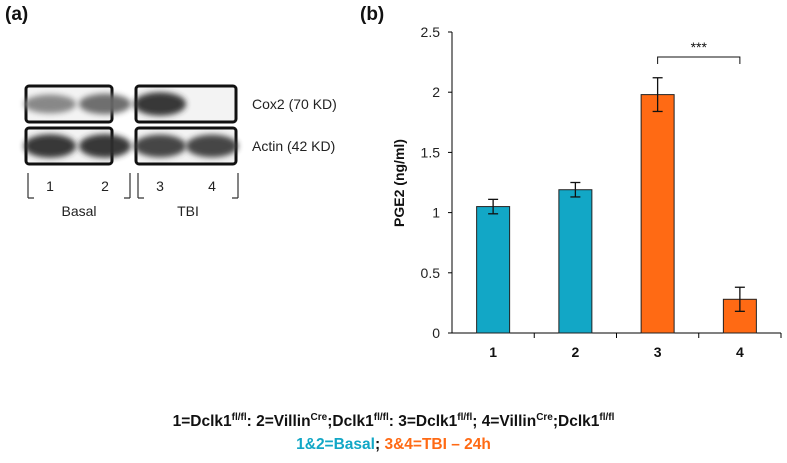  What do you see at coordinates (423, 422) in the screenshot?
I see `line1-part: : 3=Dclk1` at bounding box center [423, 422].